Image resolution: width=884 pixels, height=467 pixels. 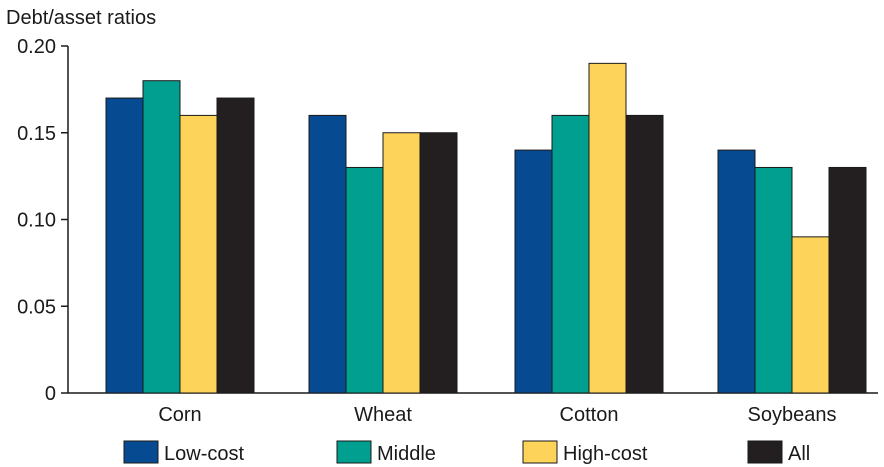 I want to click on legend-item-all: All, so click(x=778, y=452).